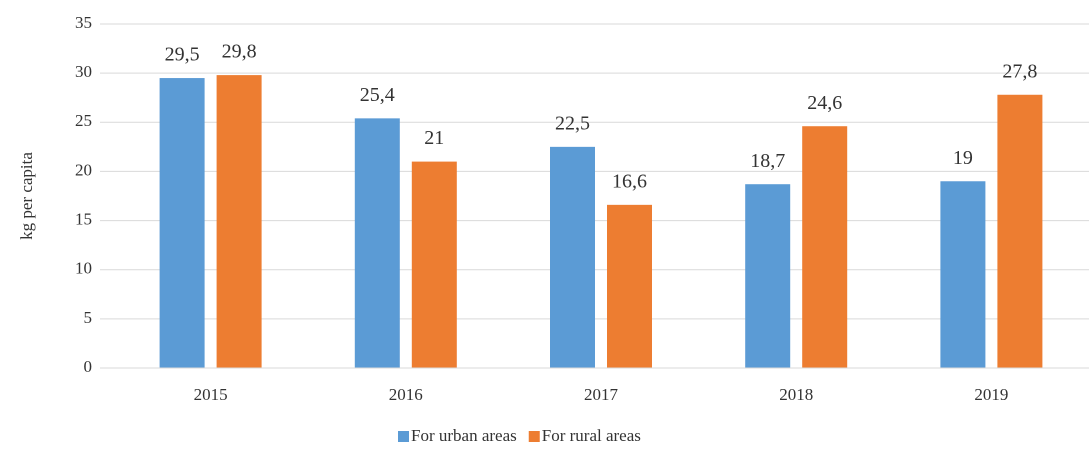  Describe the element at coordinates (572, 123) in the screenshot. I see `value-label: 22,5` at that location.